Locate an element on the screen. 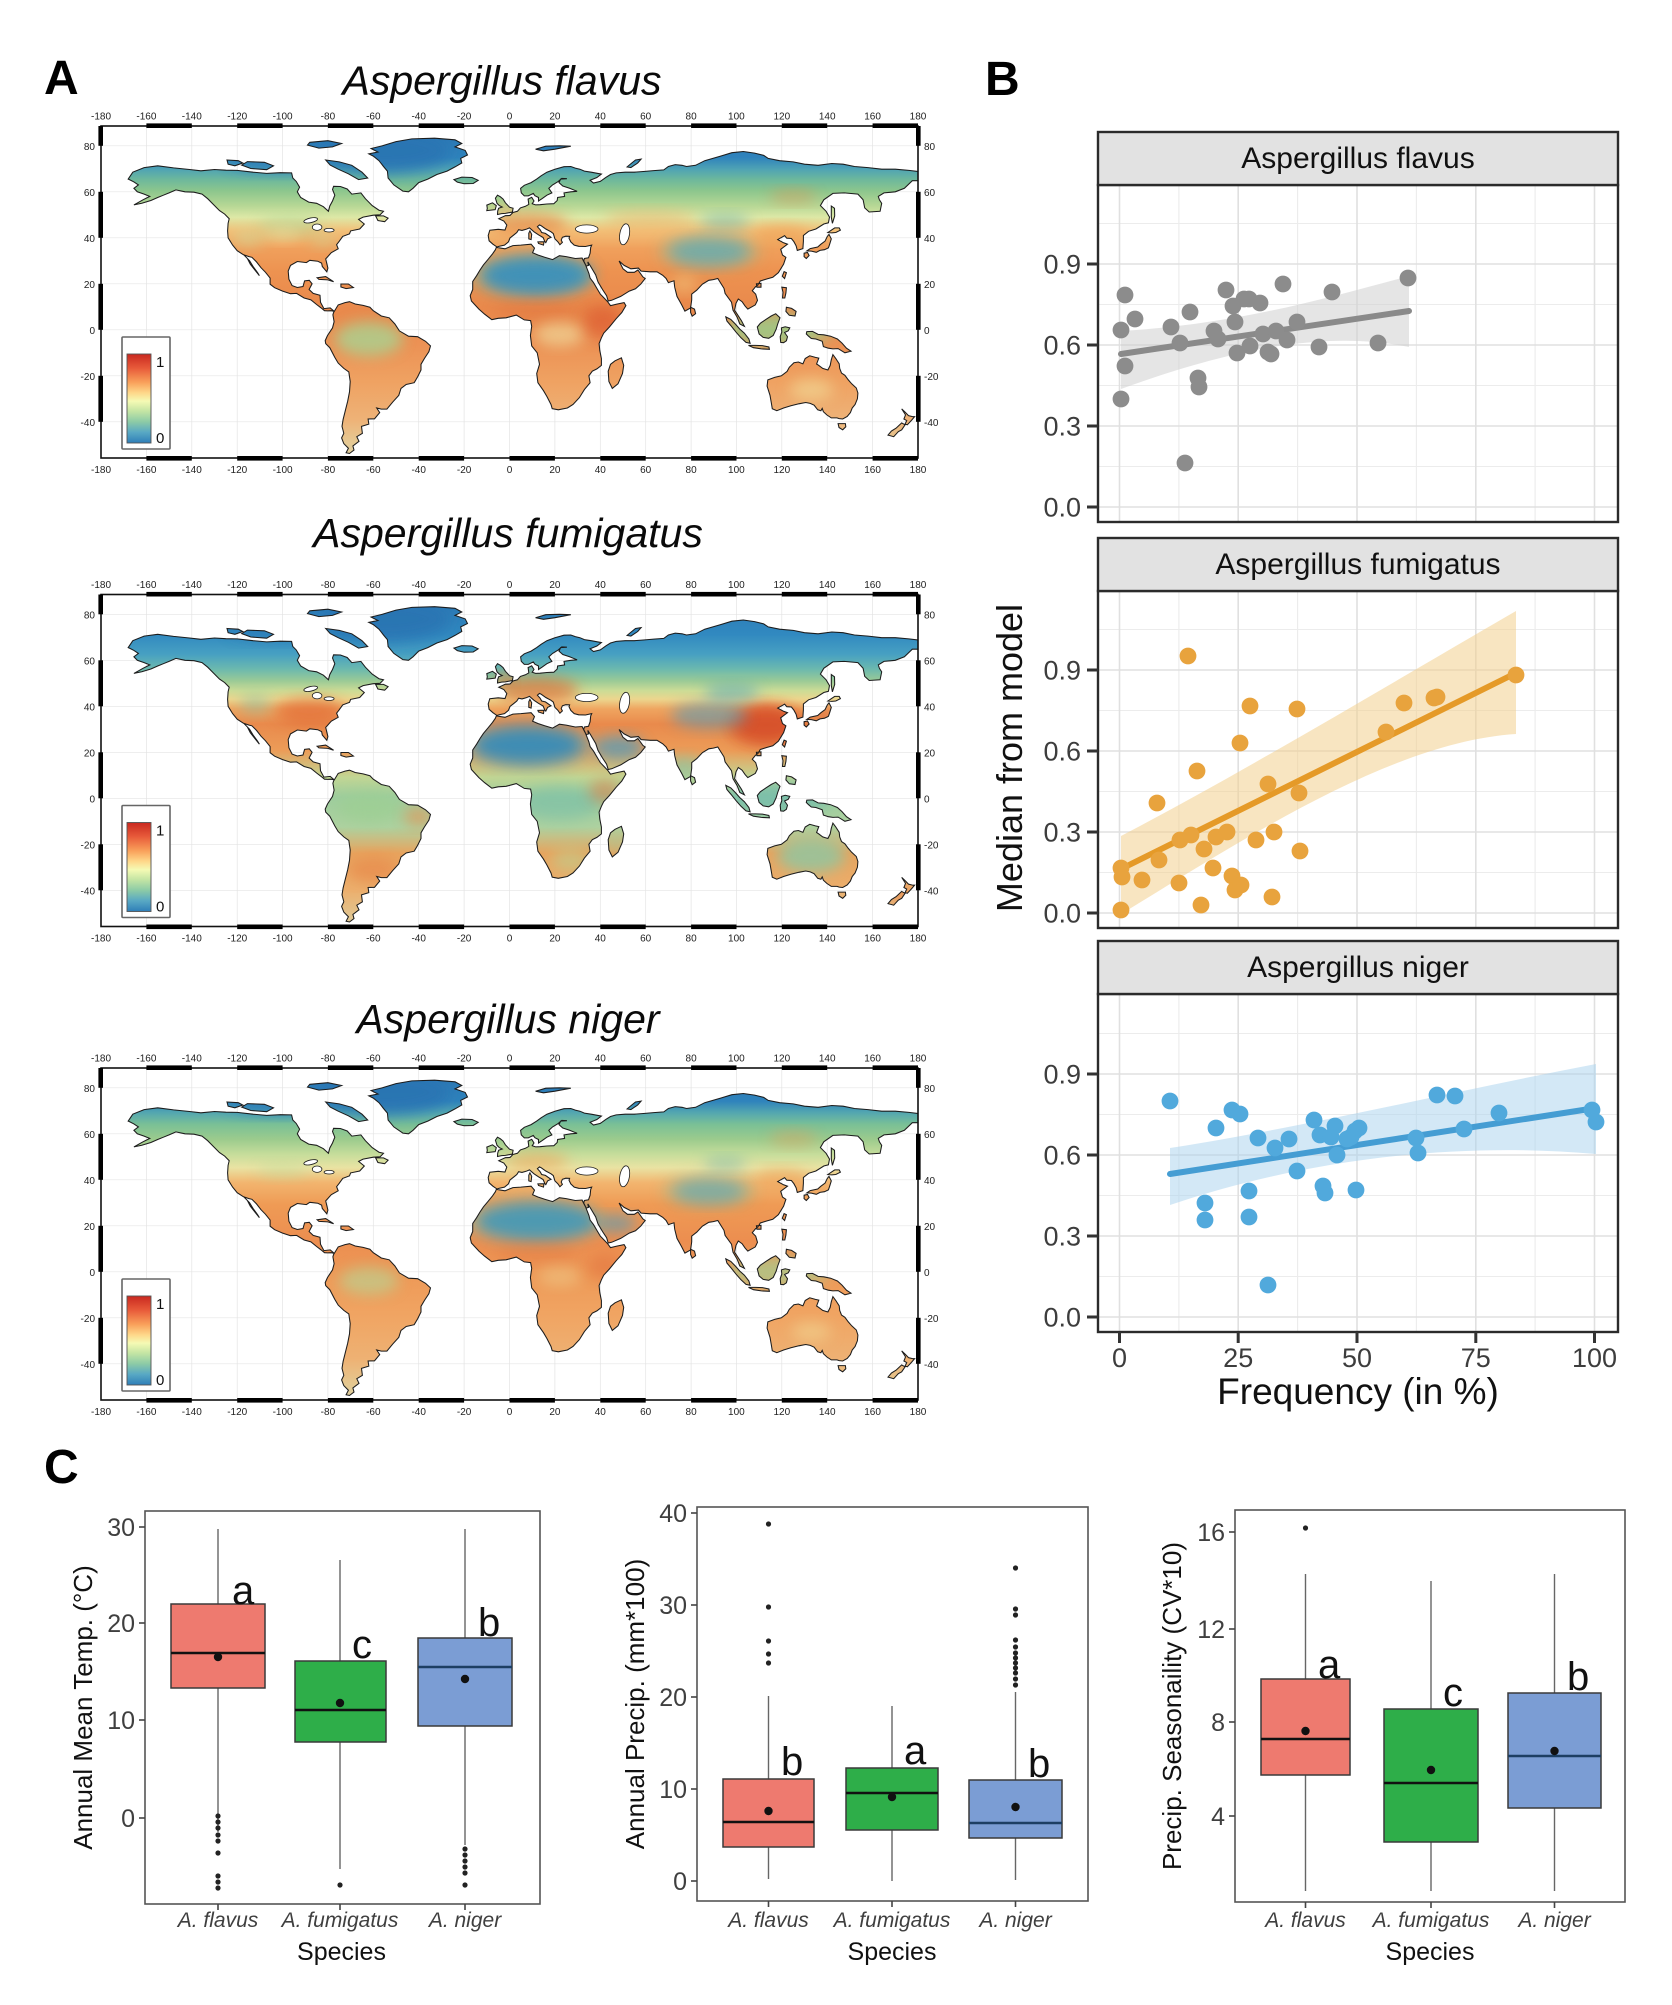  svg-text: b is located at coordinates (1578, 1677).